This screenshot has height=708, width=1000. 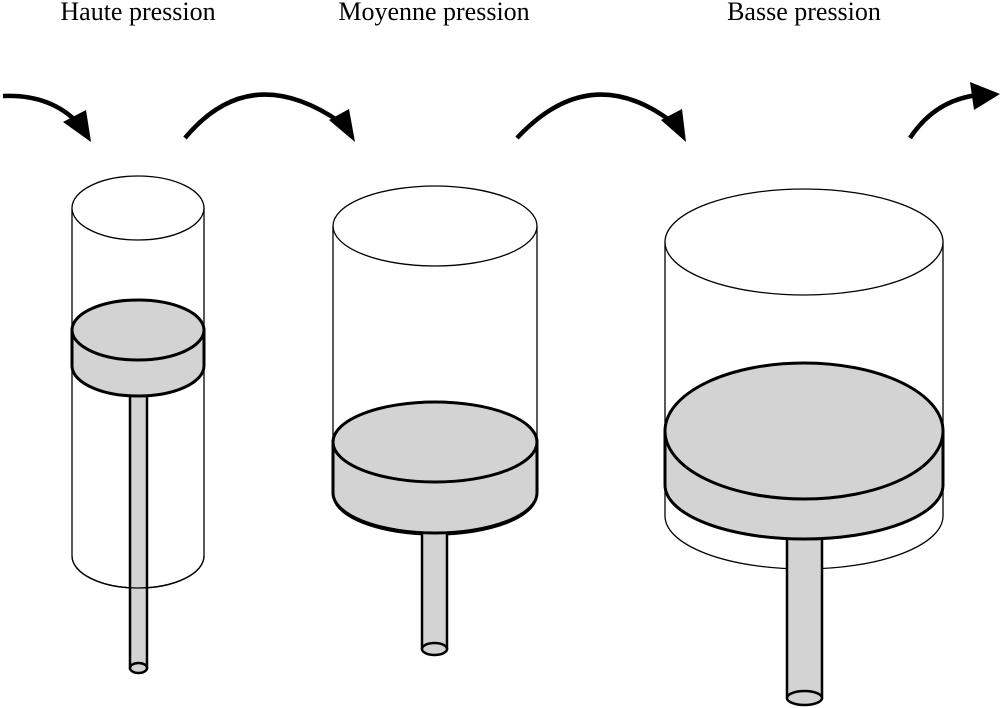 What do you see at coordinates (804, 612) in the screenshot?
I see `piston-rod-low-pressure` at bounding box center [804, 612].